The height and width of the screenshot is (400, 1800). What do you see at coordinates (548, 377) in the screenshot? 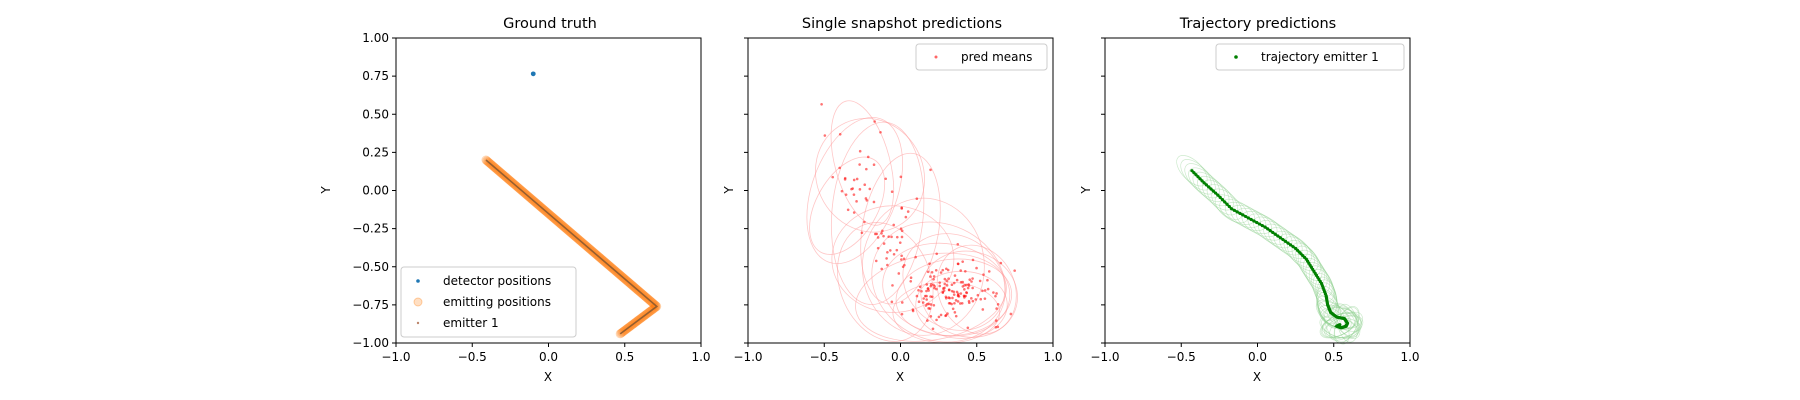
I see `x-axis-label: X` at bounding box center [548, 377].